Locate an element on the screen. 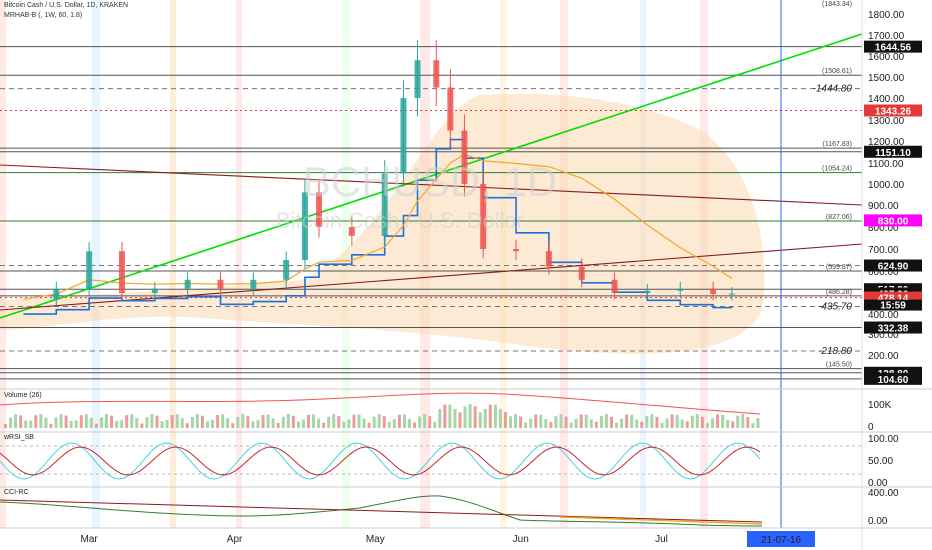 Image resolution: width=932 pixels, height=550 pixels. cci-pane: 400.00 0.00 is located at coordinates (449, 507).